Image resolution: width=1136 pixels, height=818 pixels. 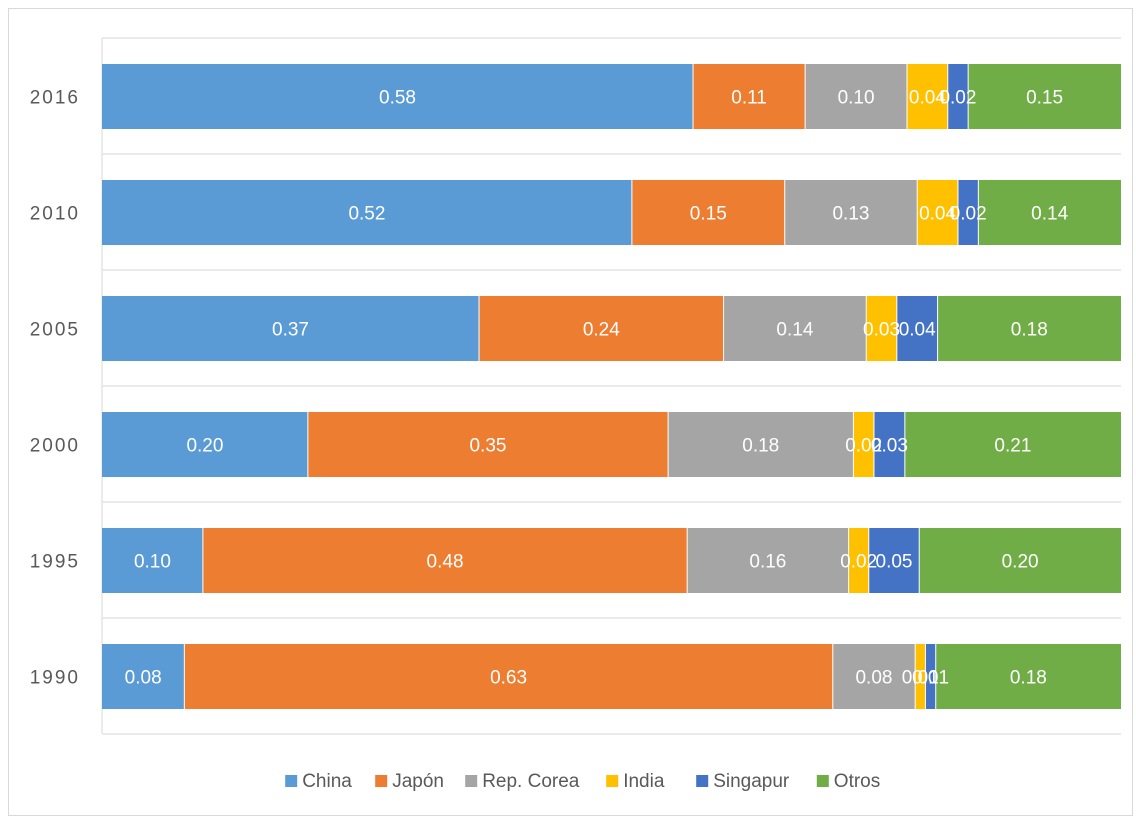 I want to click on data-label: 0.24, so click(x=601, y=330).